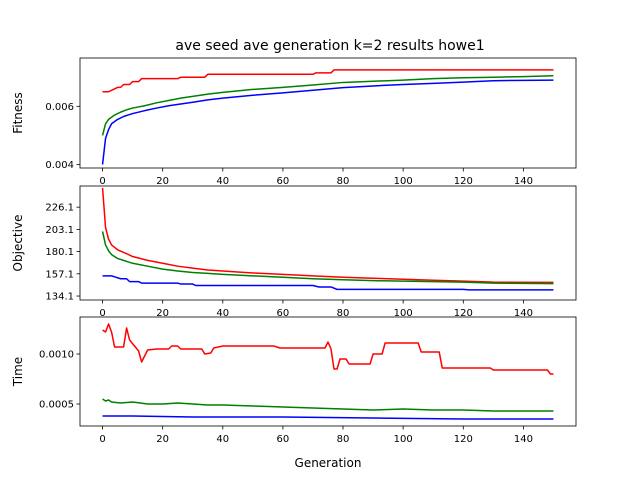 Image resolution: width=640 pixels, height=480 pixels. What do you see at coordinates (18, 372) in the screenshot?
I see `y-axis-label: Time` at bounding box center [18, 372].